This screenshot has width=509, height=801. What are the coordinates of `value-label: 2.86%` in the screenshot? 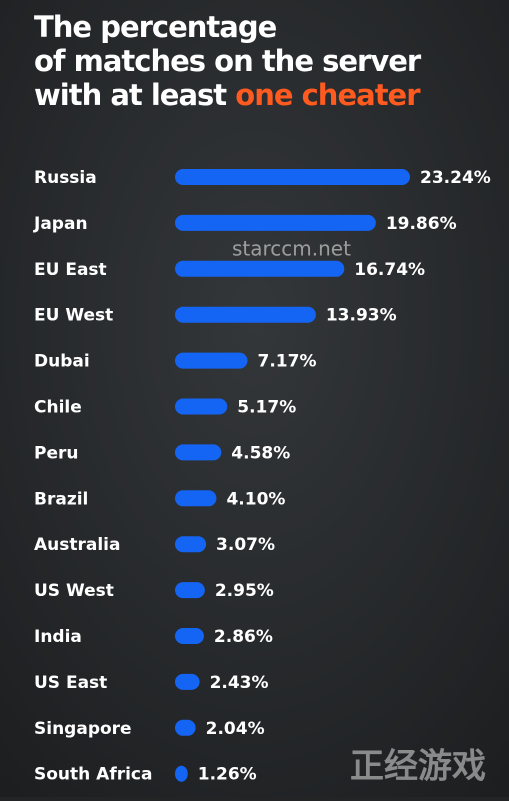 It's located at (243, 637).